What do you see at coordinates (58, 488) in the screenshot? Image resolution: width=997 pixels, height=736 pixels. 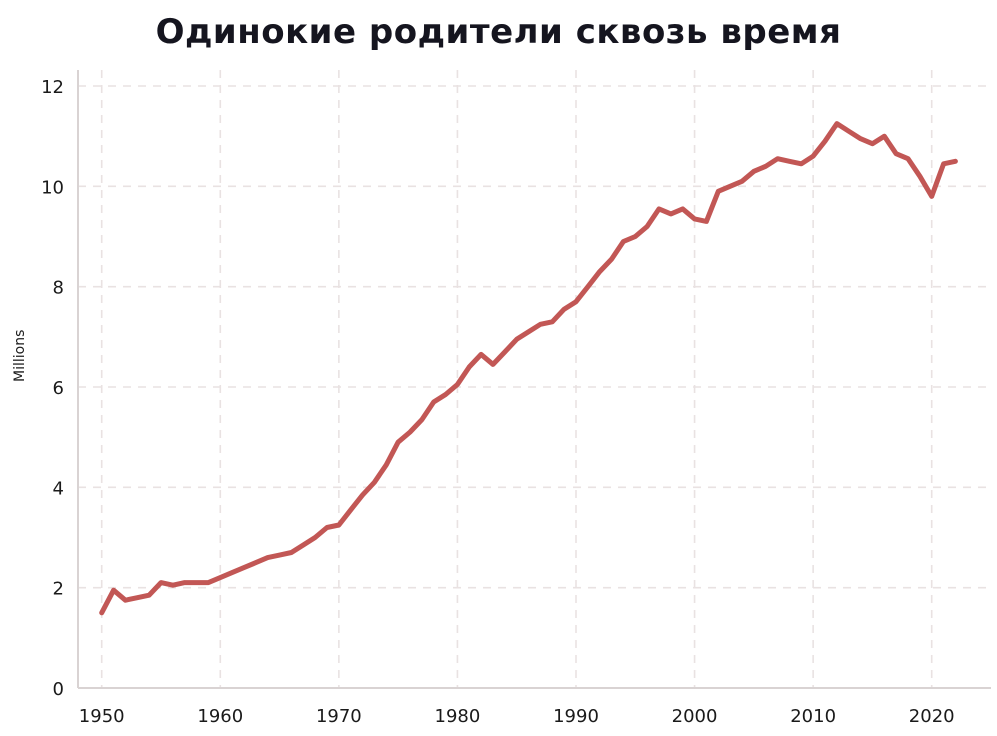 I see `y-tick-label: 4` at bounding box center [58, 488].